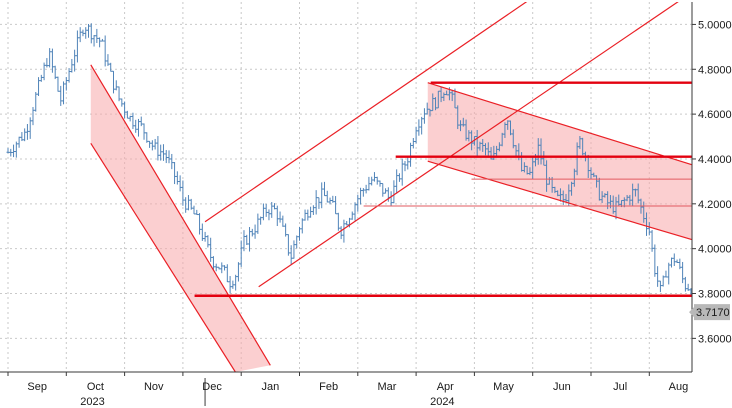 This screenshot has width=732, height=408. What do you see at coordinates (679, 387) in the screenshot?
I see `x-tick-label: Aug` at bounding box center [679, 387].